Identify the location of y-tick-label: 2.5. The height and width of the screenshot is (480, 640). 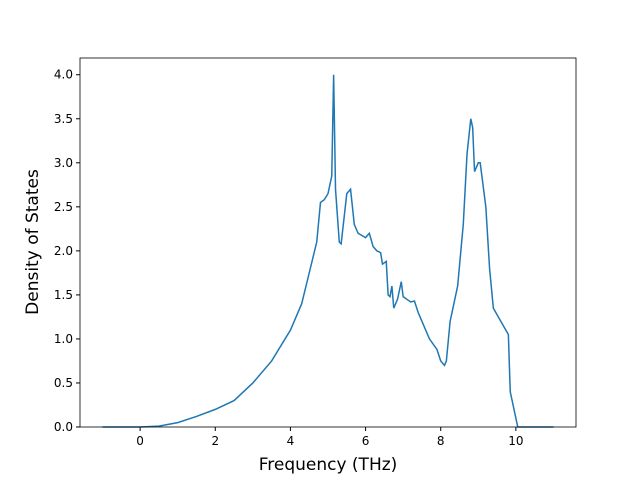
(63, 207).